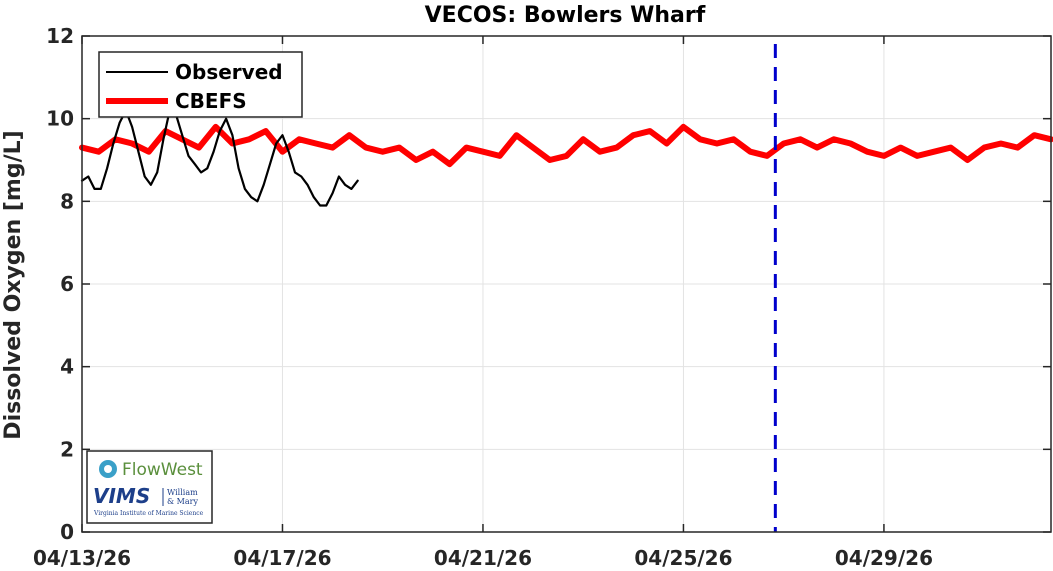 This screenshot has width=1053, height=571. I want to click on legend-box, so click(200, 84).